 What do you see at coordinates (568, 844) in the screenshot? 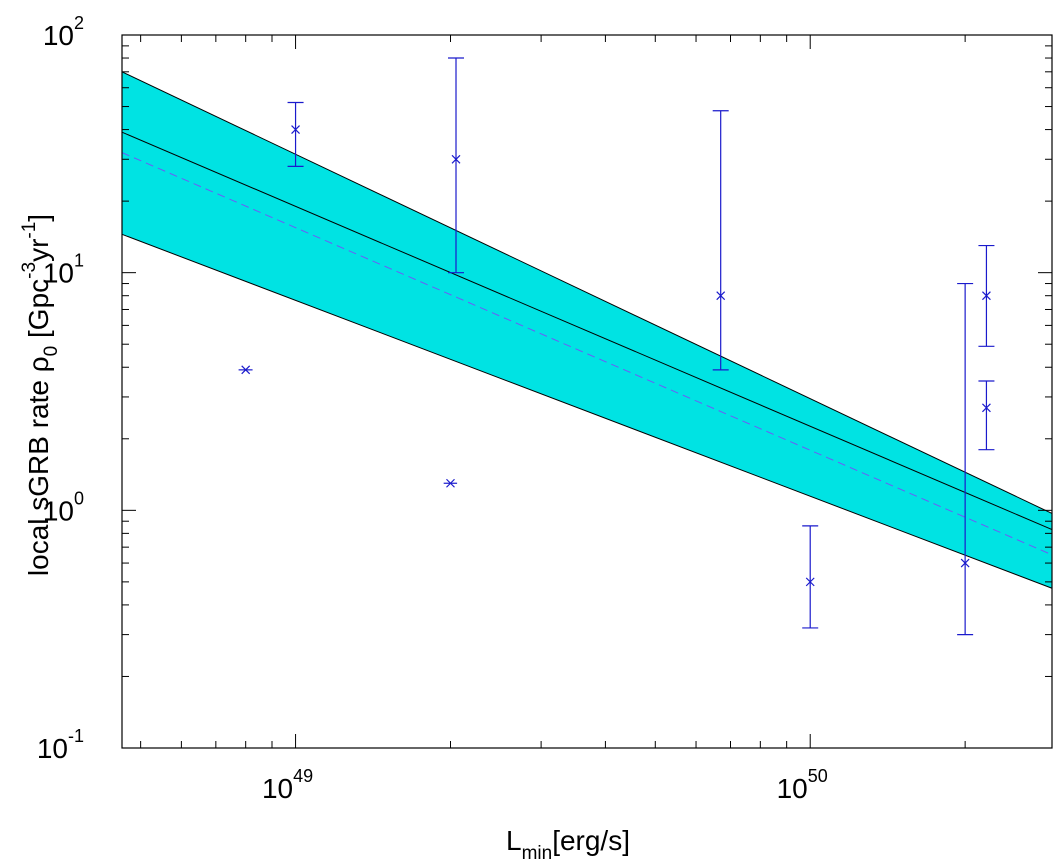
I see `x-axis-label: Lmin[erg/s]` at bounding box center [568, 844].